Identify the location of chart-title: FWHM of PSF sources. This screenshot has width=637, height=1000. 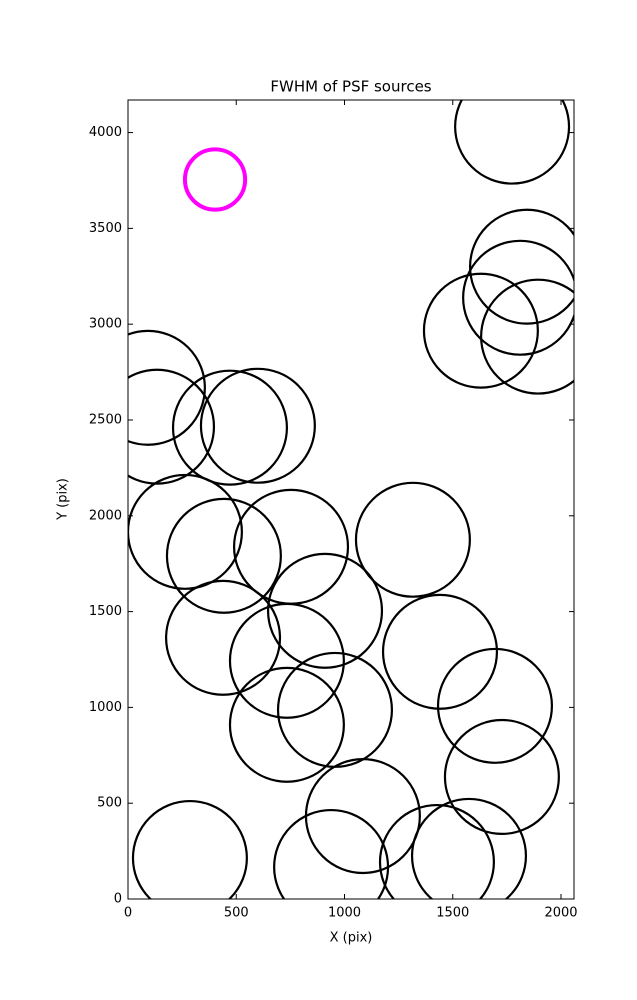
(350, 87).